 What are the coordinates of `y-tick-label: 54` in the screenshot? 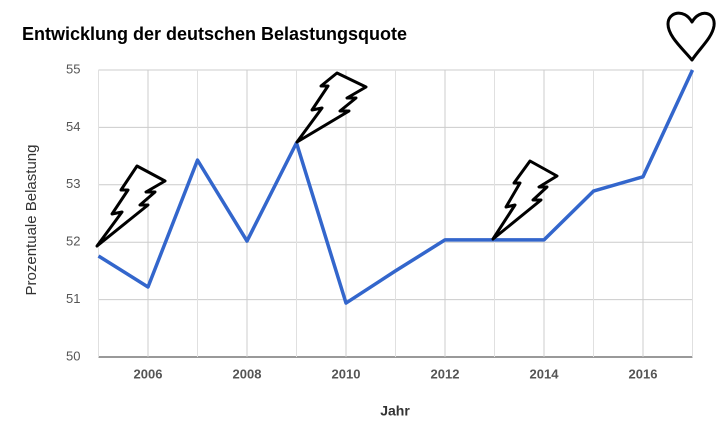 It's located at (73, 126).